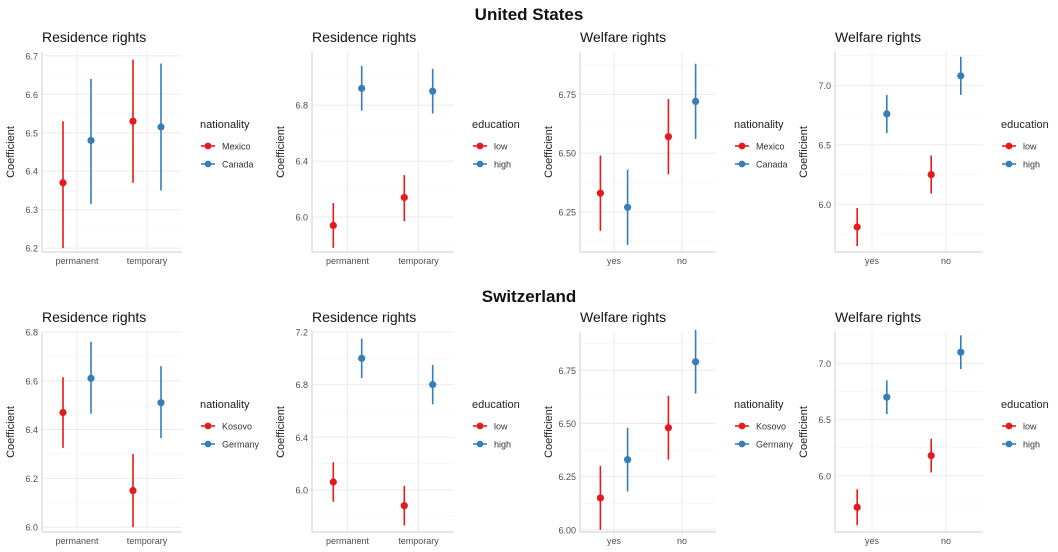  Describe the element at coordinates (567, 530) in the screenshot. I see `y-tick-label: 6.00` at that location.